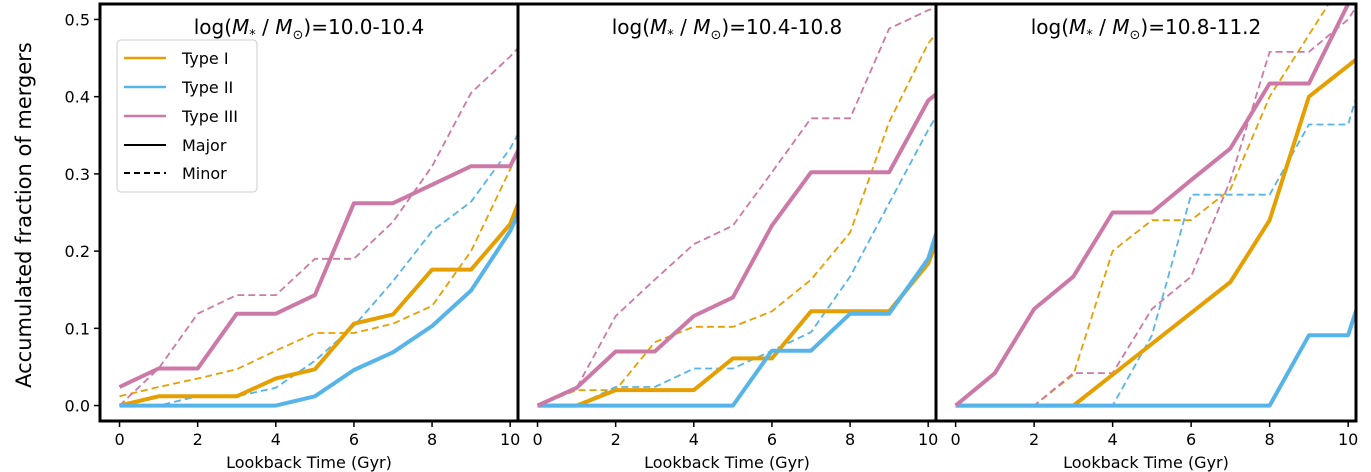  I want to click on legend-frame, so click(187, 116).